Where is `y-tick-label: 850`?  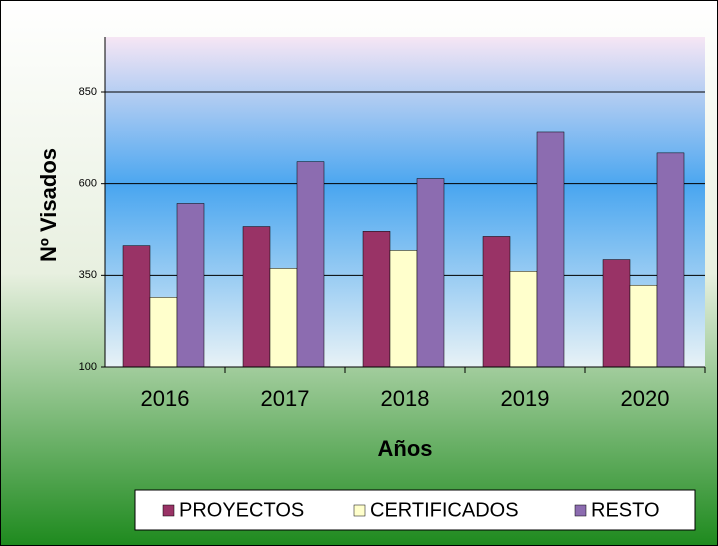 y-tick-label: 850 is located at coordinates (88, 92).